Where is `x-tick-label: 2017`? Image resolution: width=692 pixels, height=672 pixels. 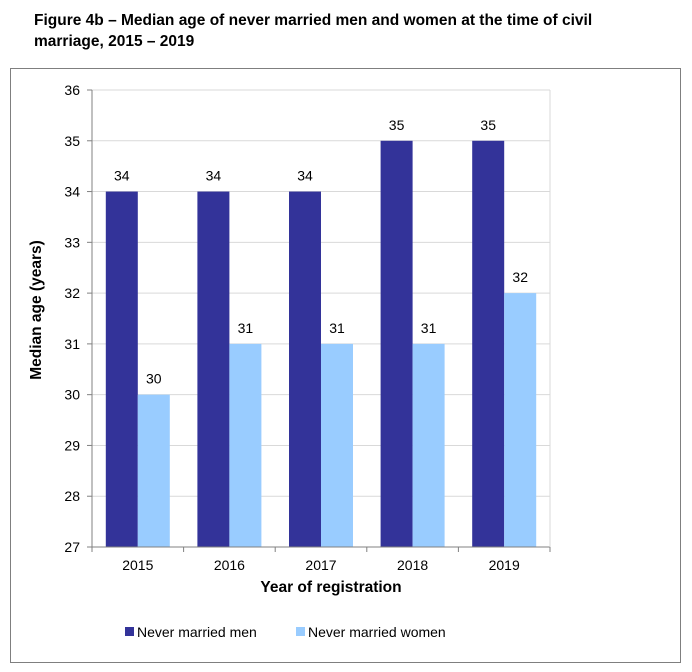 x-tick-label: 2017 is located at coordinates (320, 565).